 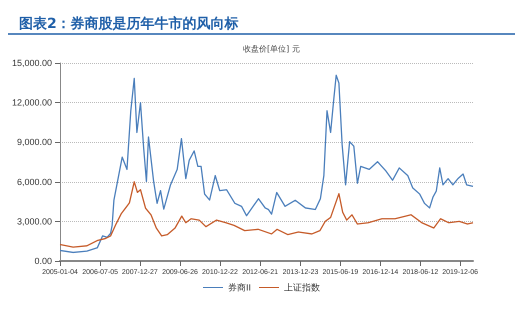 What do you see at coordinates (43, 261) in the screenshot?
I see `y-tick-label: 0.00` at bounding box center [43, 261].